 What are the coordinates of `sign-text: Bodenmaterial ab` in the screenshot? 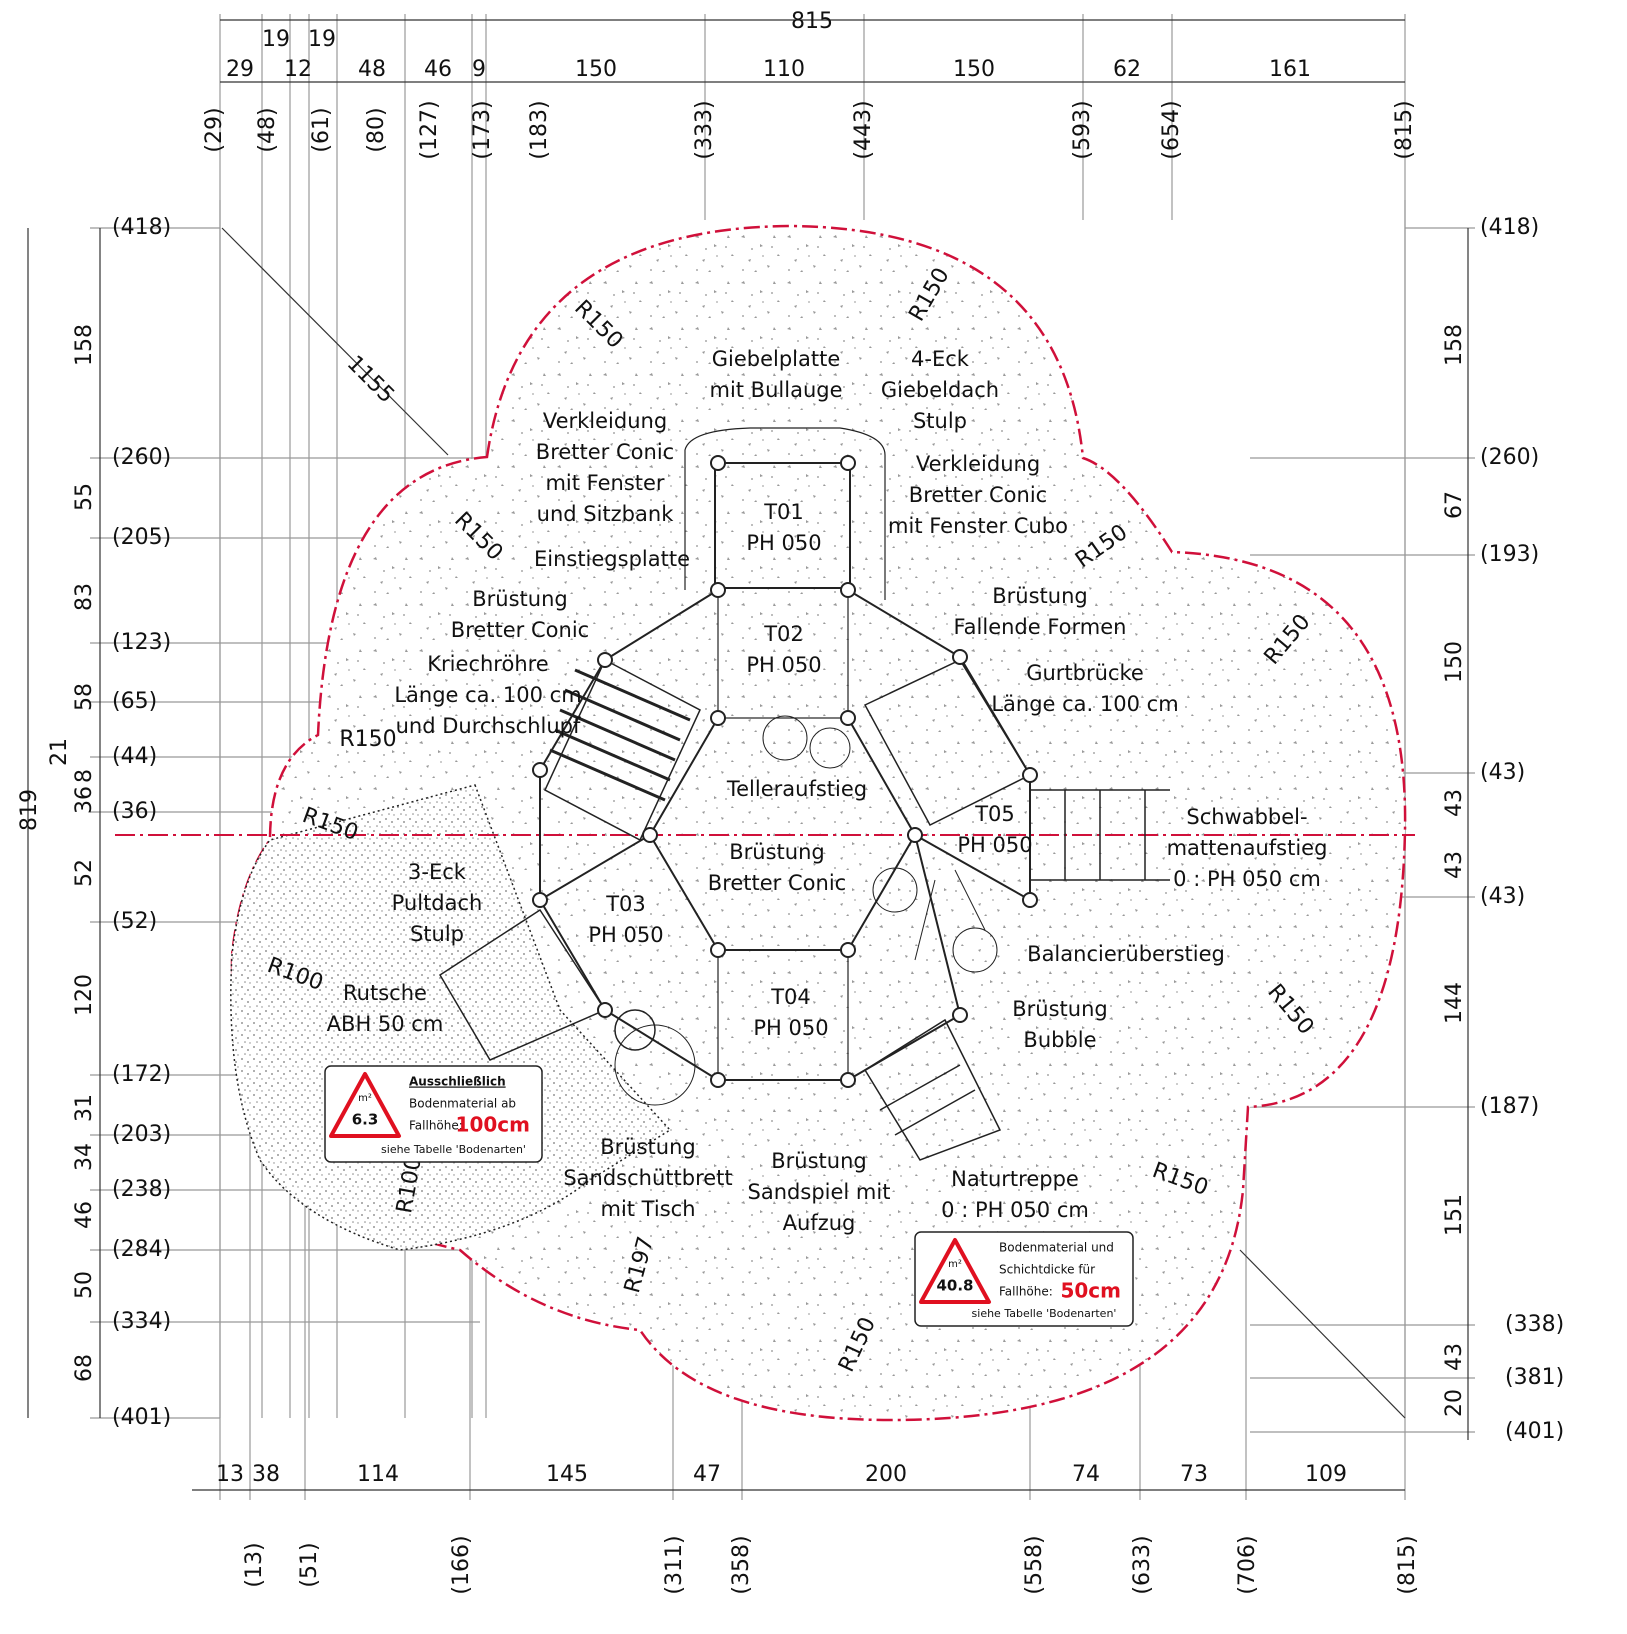 It's located at (462, 1104).